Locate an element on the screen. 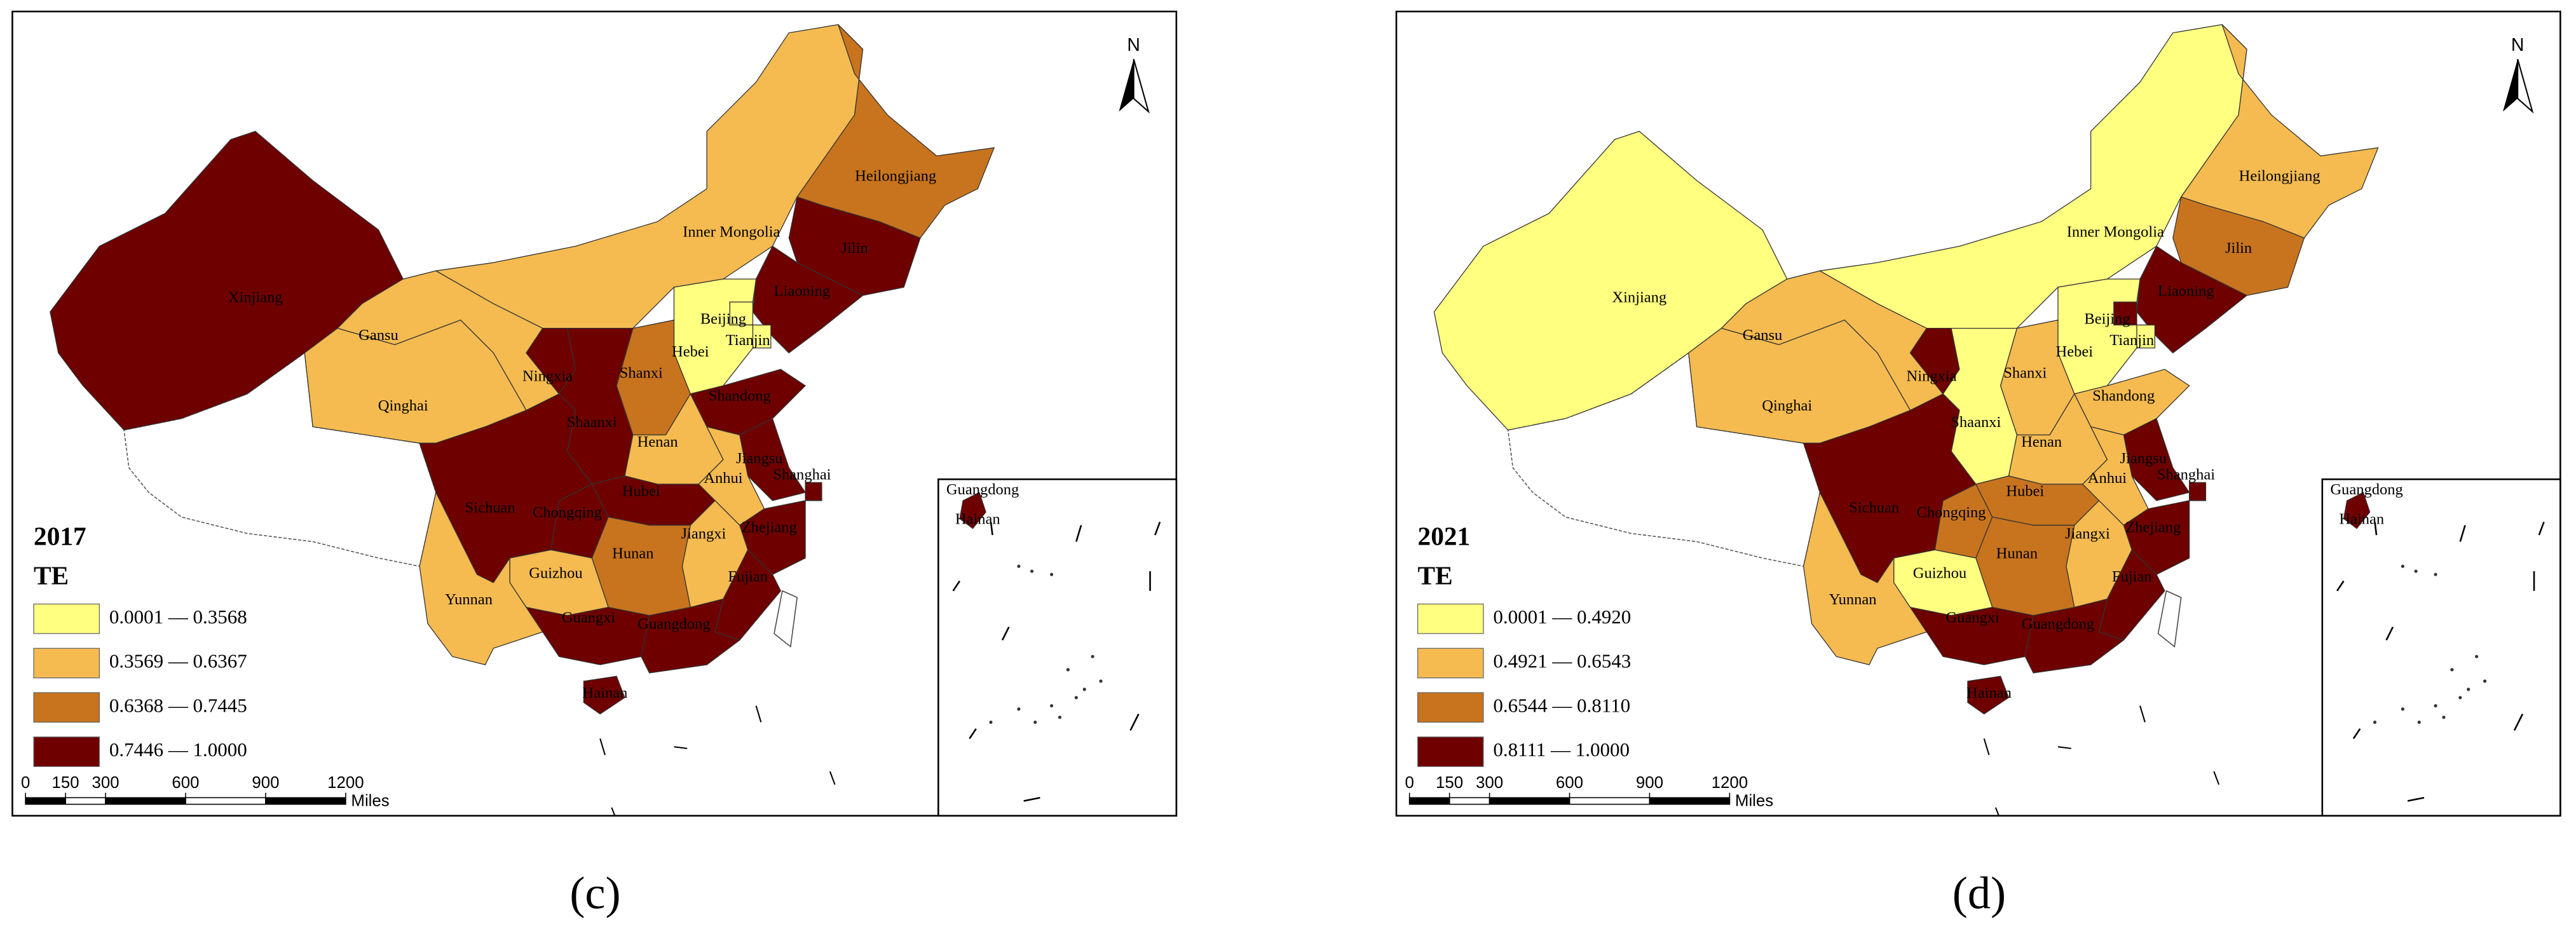 The height and width of the screenshot is (929, 2576). legend-label: 0.3569 — 0.6367 is located at coordinates (178, 661).